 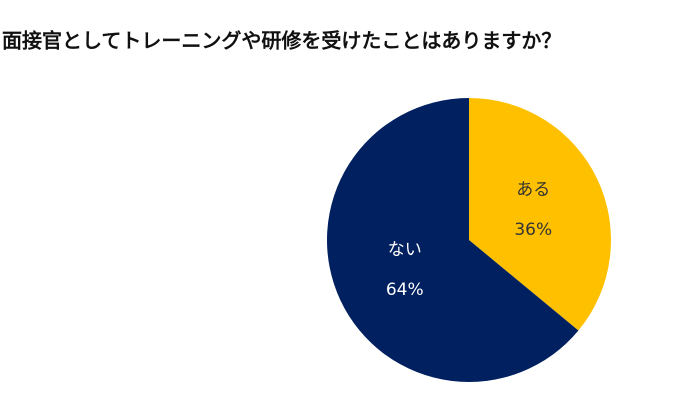 I want to click on slice-value-label: 64%, so click(x=405, y=290).